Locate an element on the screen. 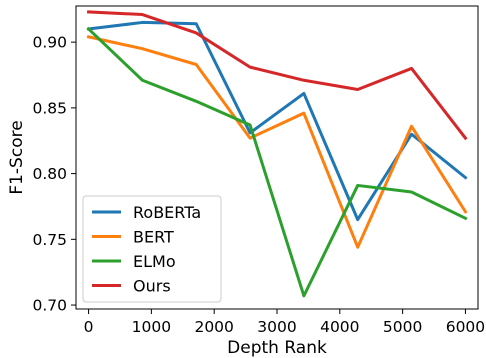  x-axis-label: Depth Rank is located at coordinates (277, 348).